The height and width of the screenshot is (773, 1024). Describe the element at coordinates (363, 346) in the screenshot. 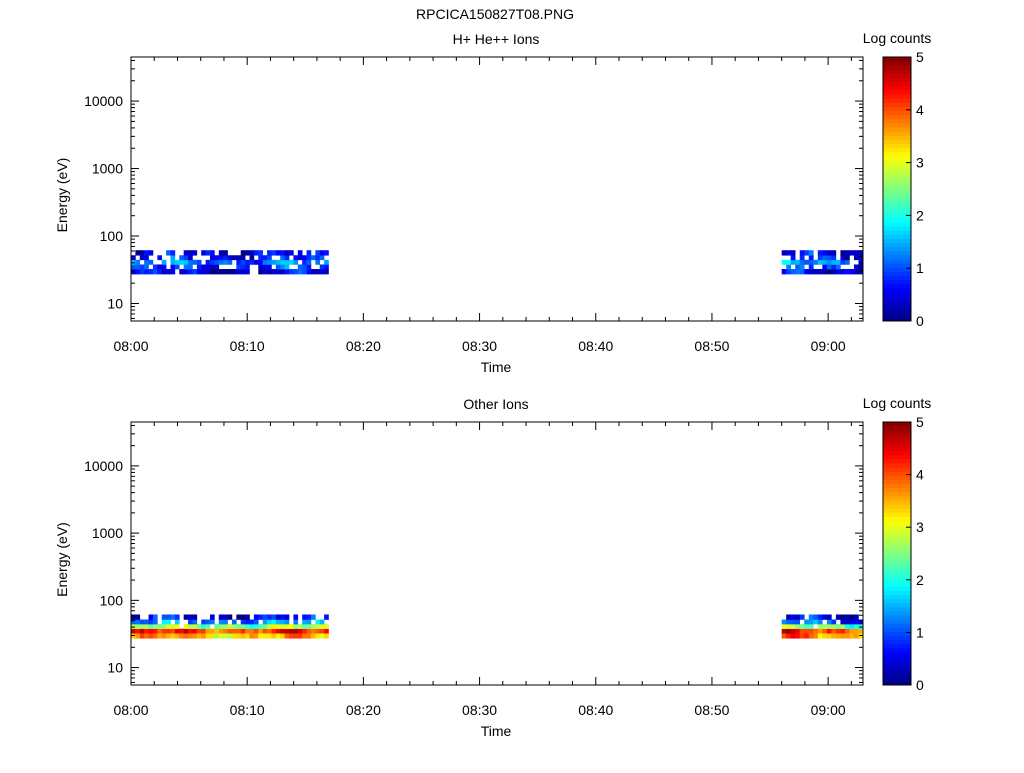

I see `x-tick-label: 08:20` at that location.